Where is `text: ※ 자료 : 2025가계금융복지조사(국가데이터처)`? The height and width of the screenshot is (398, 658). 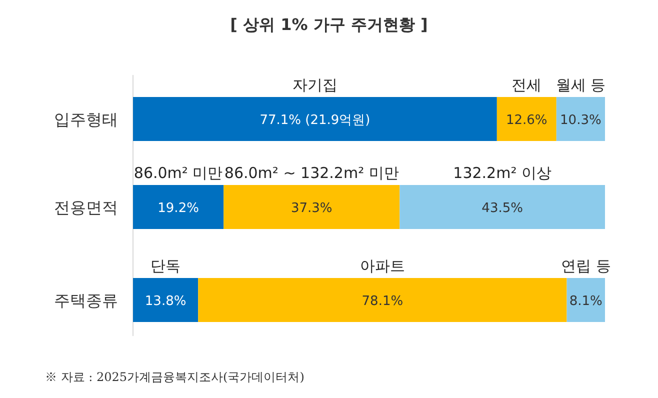 text: ※ 자료 : 2025가계금융복지조사(국가데이터처) is located at coordinates (174, 377).